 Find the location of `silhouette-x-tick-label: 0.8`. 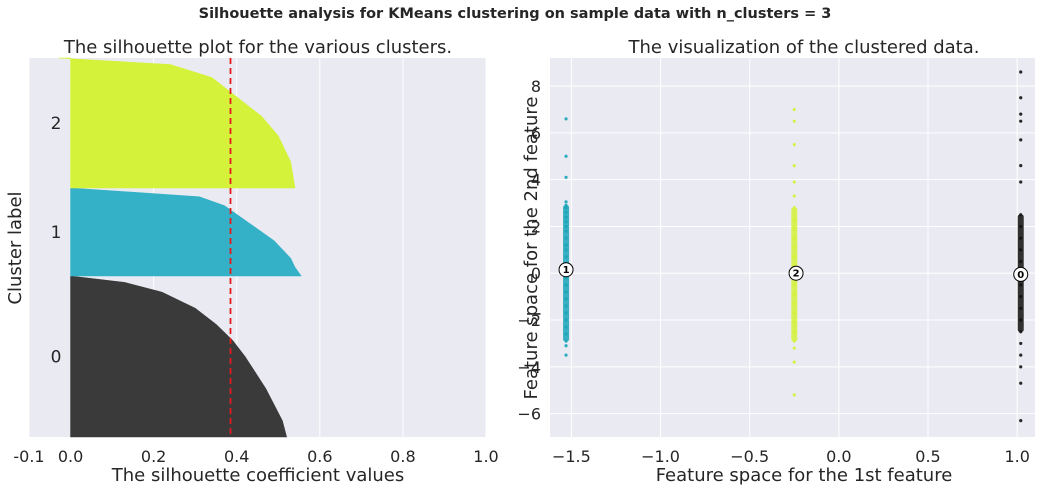

silhouette-x-tick-label: 0.8 is located at coordinates (402, 456).